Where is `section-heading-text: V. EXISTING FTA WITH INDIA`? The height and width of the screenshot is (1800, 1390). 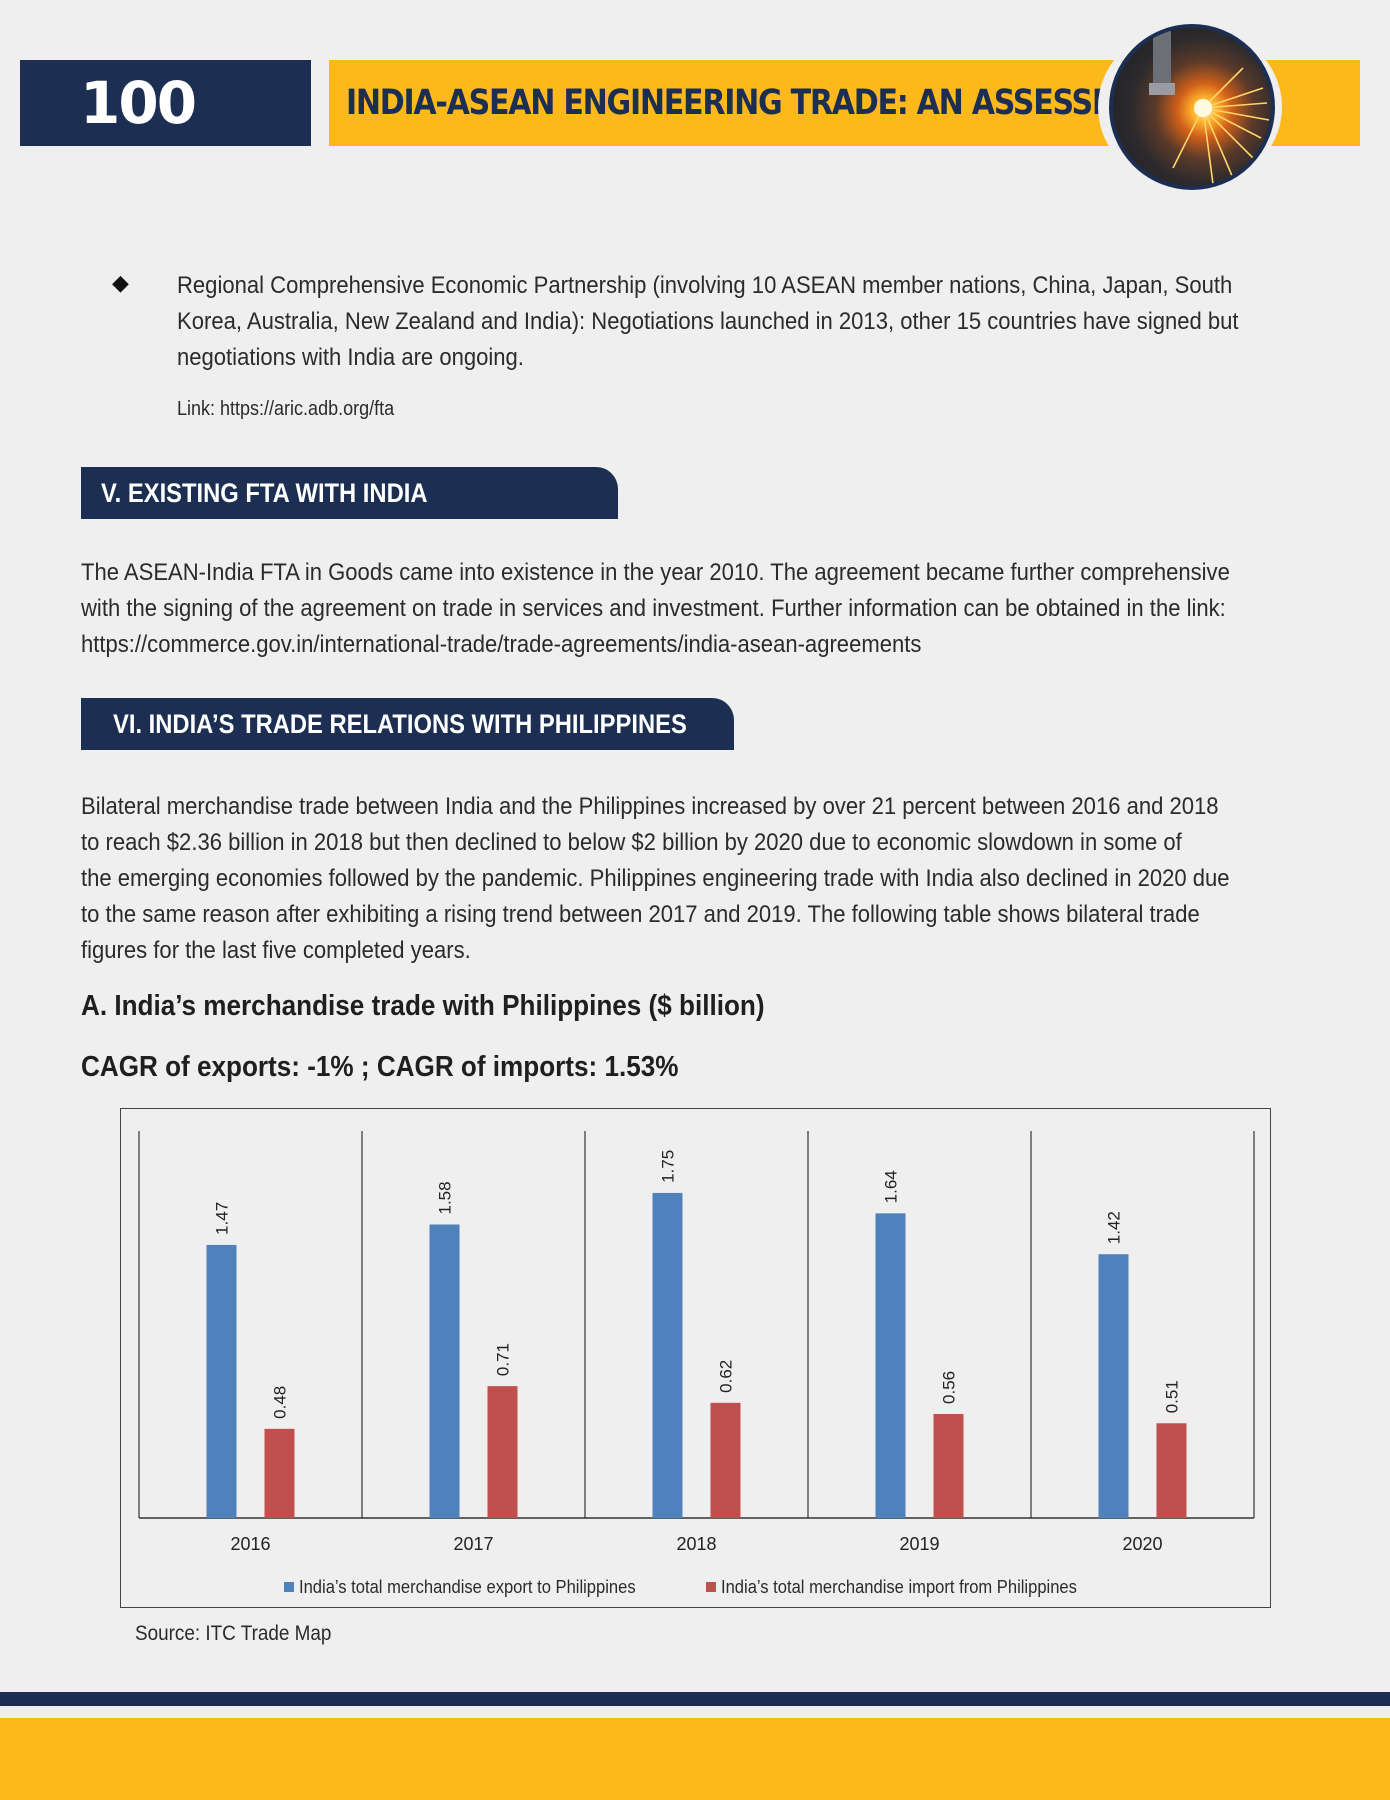 section-heading-text: V. EXISTING FTA WITH INDIA is located at coordinates (264, 493).